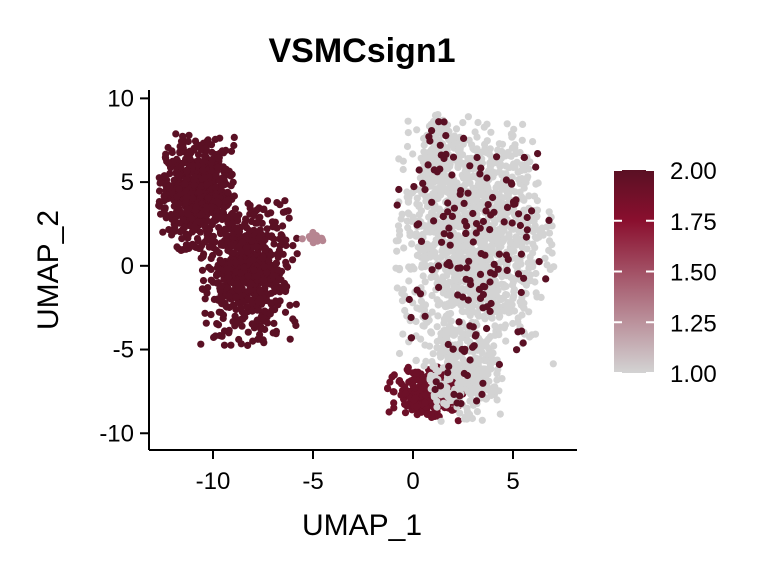 The width and height of the screenshot is (768, 581). What do you see at coordinates (362, 525) in the screenshot?
I see `x-axis-title: UMAP_1` at bounding box center [362, 525].